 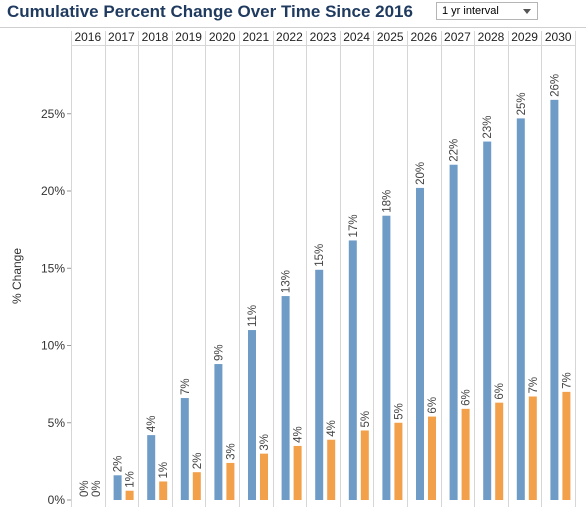 I want to click on data-label-series-1: 25%, so click(x=522, y=103).